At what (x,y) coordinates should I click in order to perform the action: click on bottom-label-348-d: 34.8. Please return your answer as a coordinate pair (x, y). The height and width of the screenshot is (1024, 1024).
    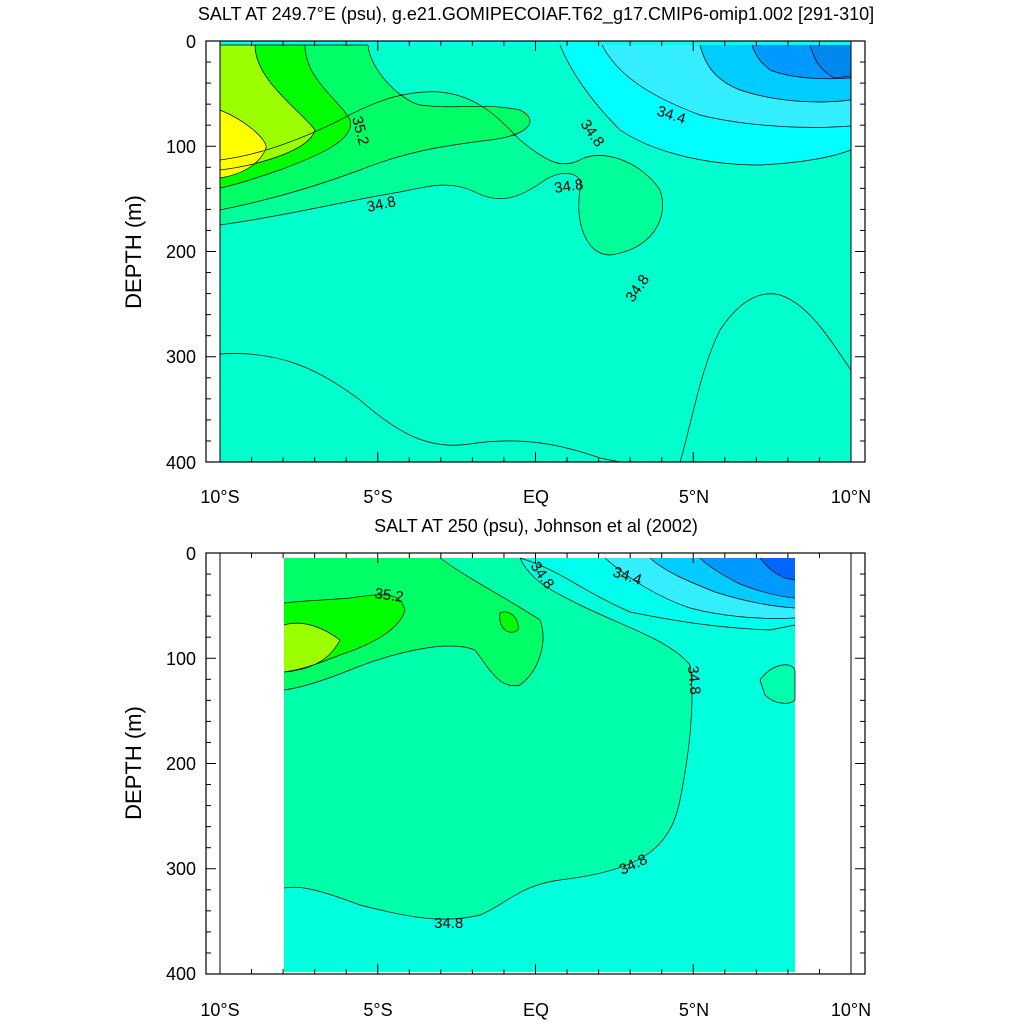
    Looking at the image, I should click on (448, 923).